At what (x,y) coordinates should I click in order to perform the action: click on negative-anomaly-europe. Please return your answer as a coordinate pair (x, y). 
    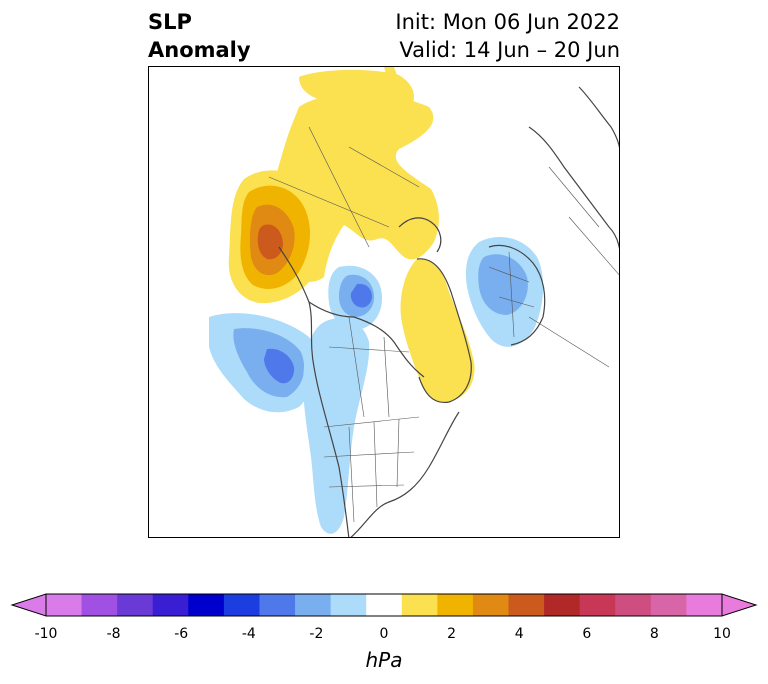
    Looking at the image, I should click on (504, 292).